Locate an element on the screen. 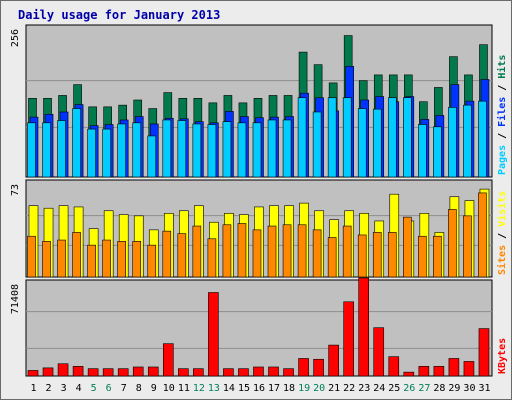 The height and width of the screenshot is (404, 512). tick-label-day: 6 is located at coordinates (109, 388).